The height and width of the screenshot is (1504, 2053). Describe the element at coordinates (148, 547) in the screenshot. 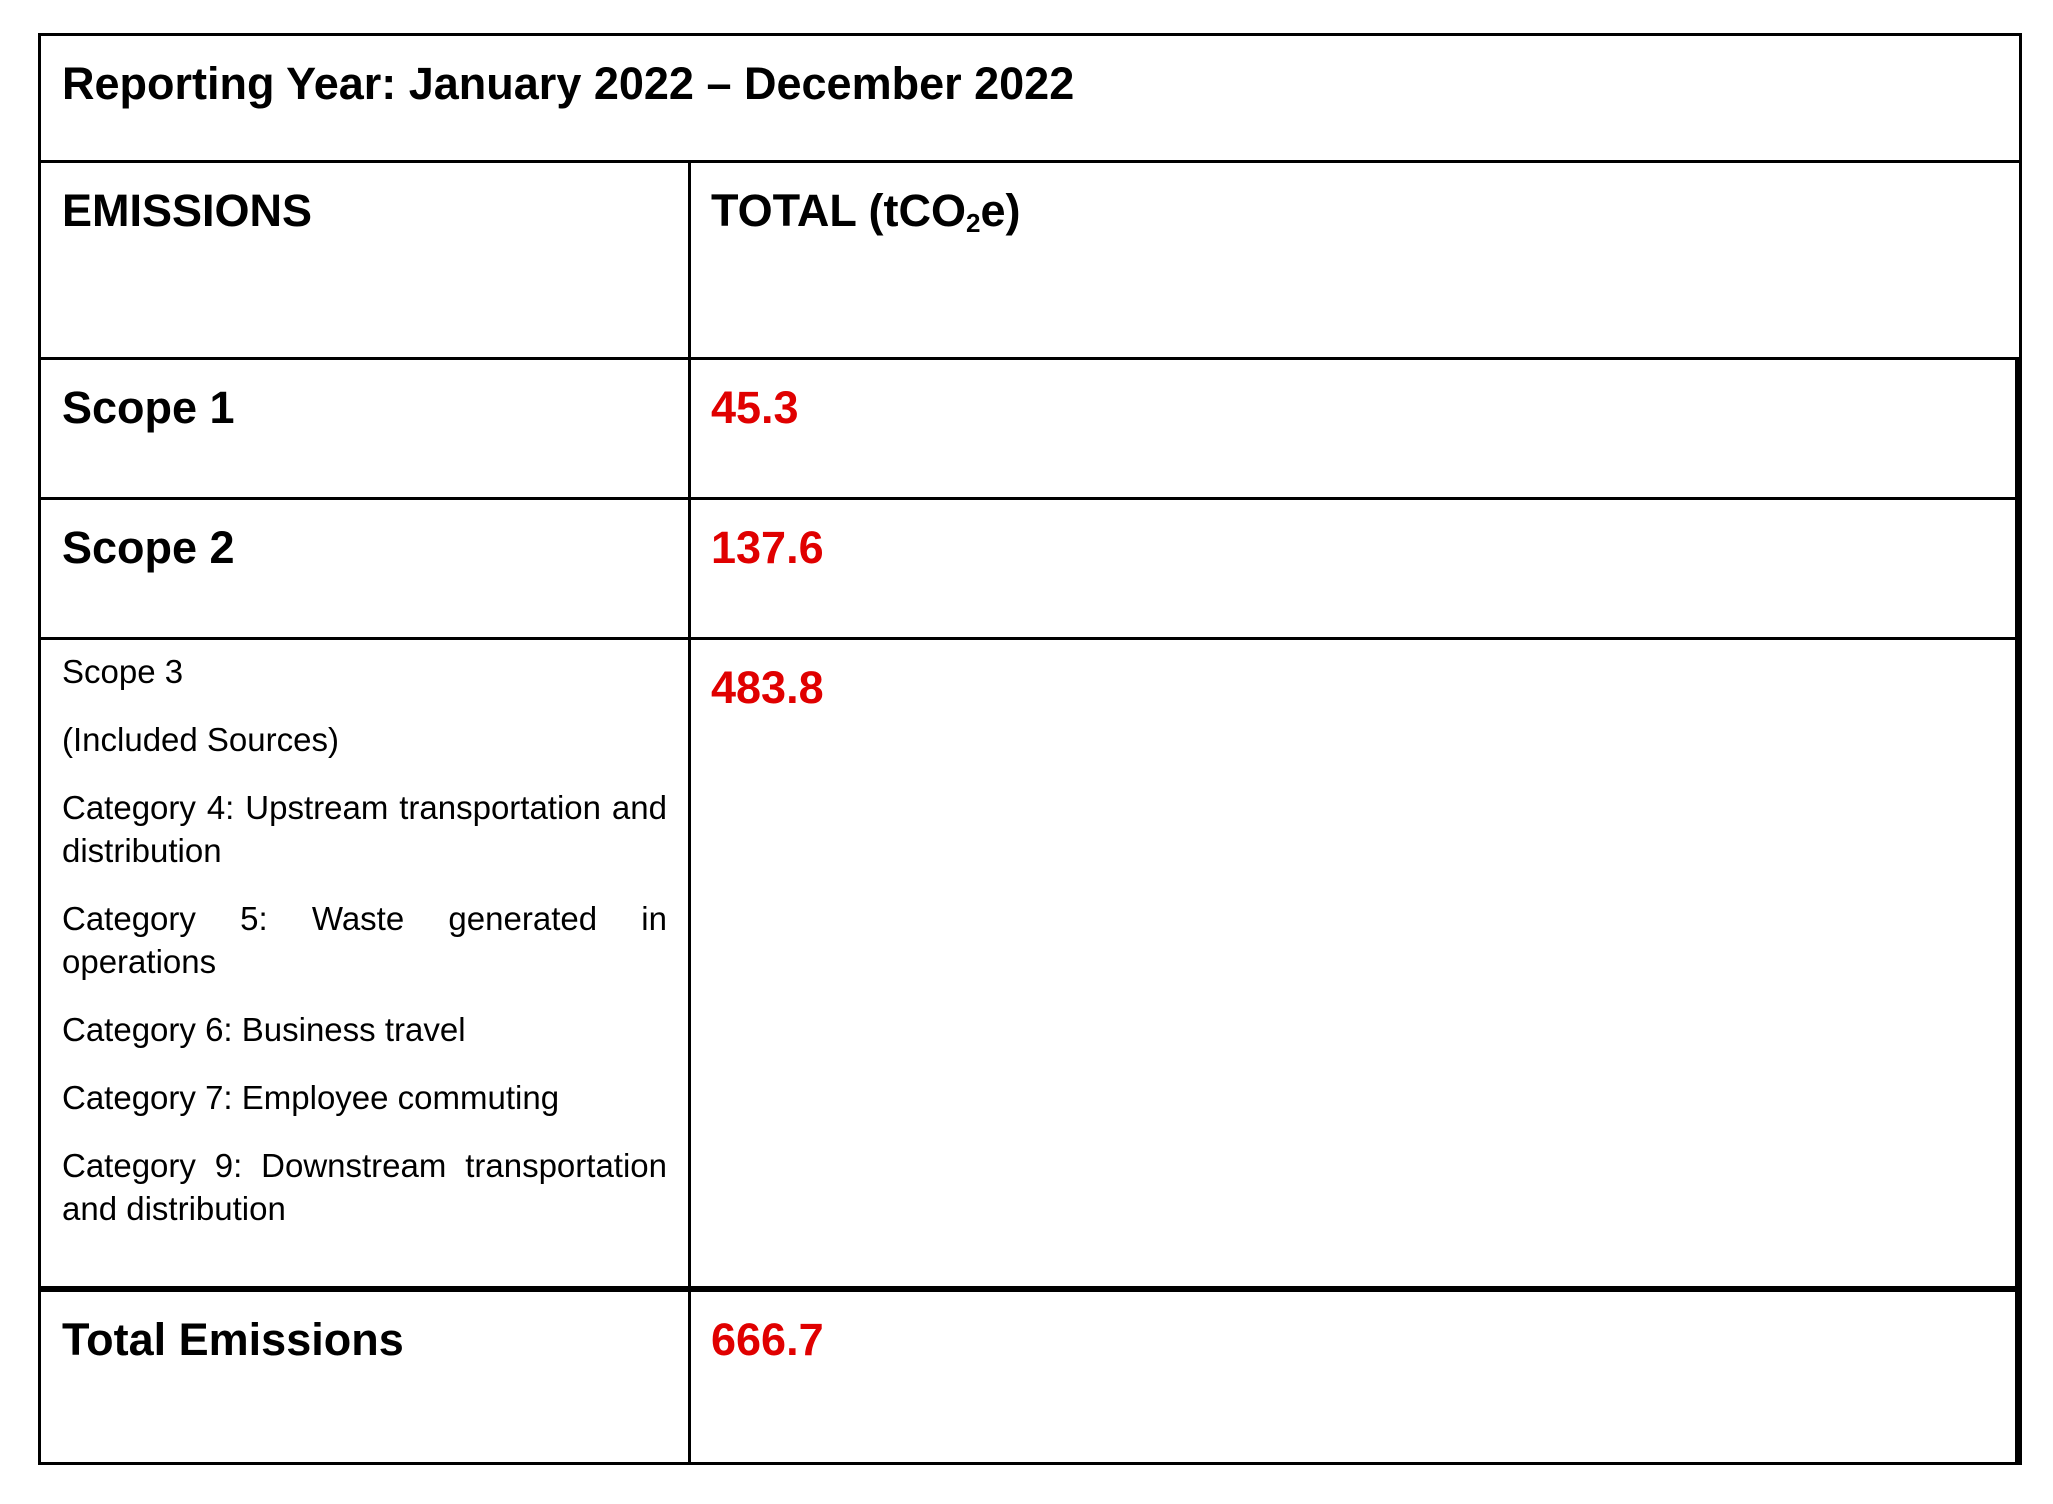

I see `scope-2-label: Scope 2` at that location.